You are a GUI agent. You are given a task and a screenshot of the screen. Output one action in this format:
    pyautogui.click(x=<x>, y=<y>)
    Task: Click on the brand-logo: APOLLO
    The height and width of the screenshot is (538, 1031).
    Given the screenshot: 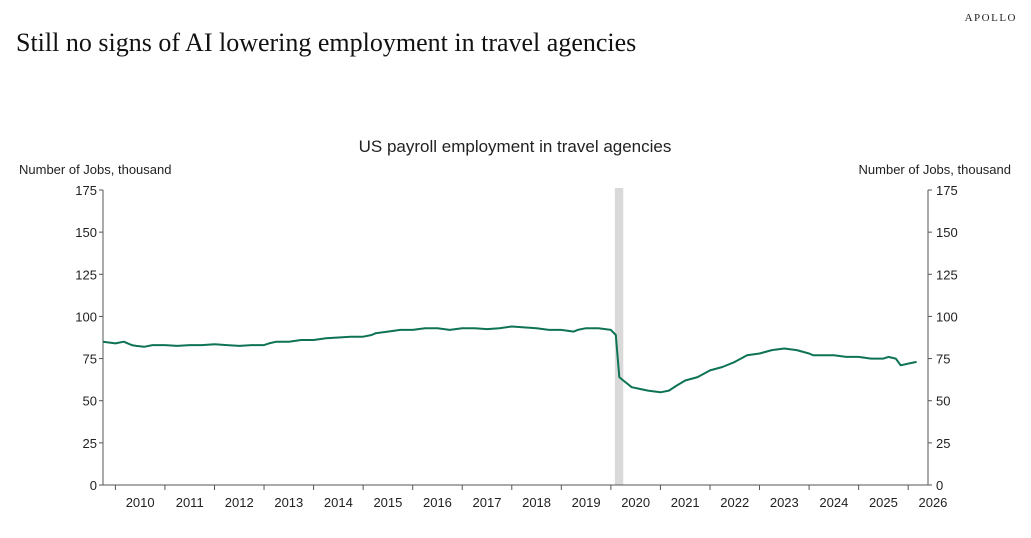 What is the action you would take?
    pyautogui.click(x=990, y=18)
    